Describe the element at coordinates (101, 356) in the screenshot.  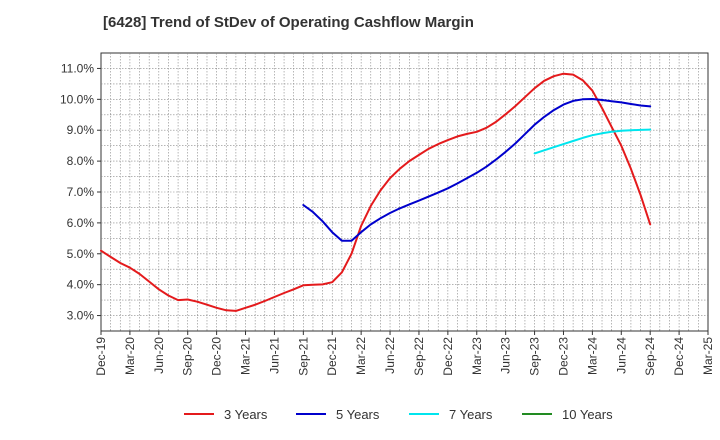
I see `x-tick-label: Dec-19` at that location.